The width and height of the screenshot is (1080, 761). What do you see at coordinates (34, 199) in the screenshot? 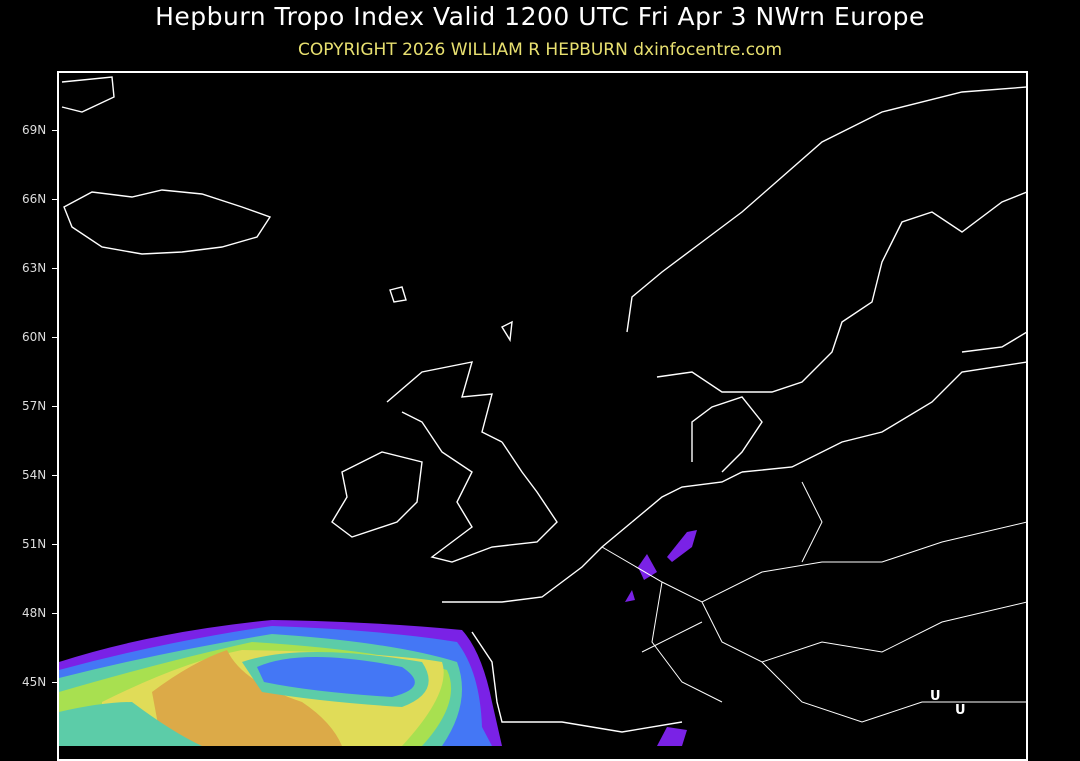
I see `lat-label: 66N` at bounding box center [34, 199].